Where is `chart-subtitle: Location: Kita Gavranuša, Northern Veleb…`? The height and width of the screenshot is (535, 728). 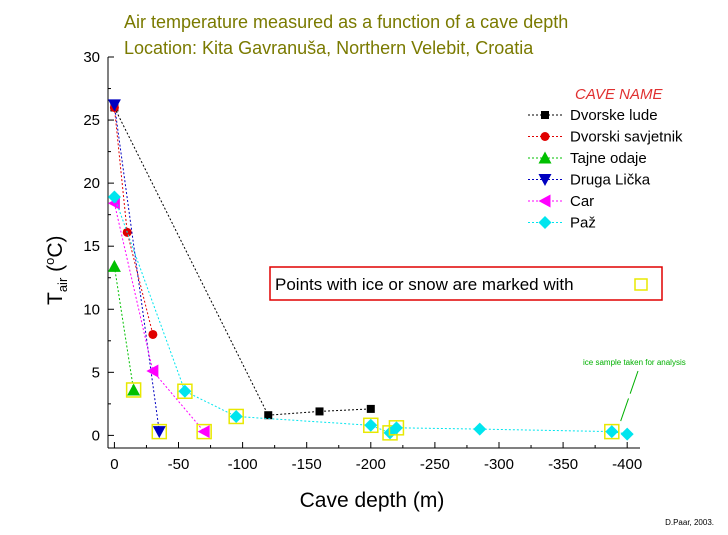 chart-subtitle: Location: Kita Gavranuša, Northern Veleb… is located at coordinates (329, 48).